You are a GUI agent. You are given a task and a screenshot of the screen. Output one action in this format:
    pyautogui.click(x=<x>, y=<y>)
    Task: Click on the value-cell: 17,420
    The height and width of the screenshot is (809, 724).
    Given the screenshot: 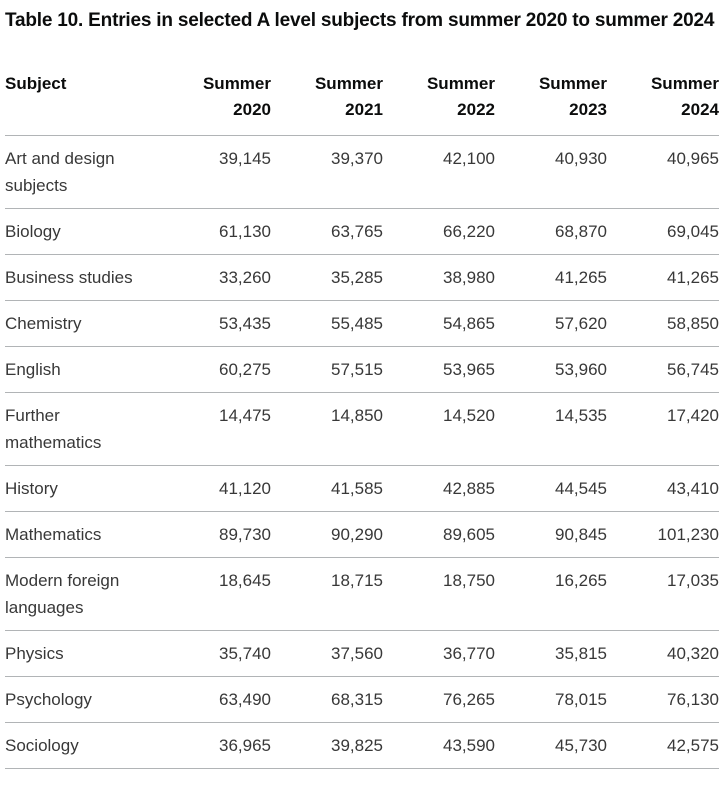 What is the action you would take?
    pyautogui.click(x=663, y=429)
    